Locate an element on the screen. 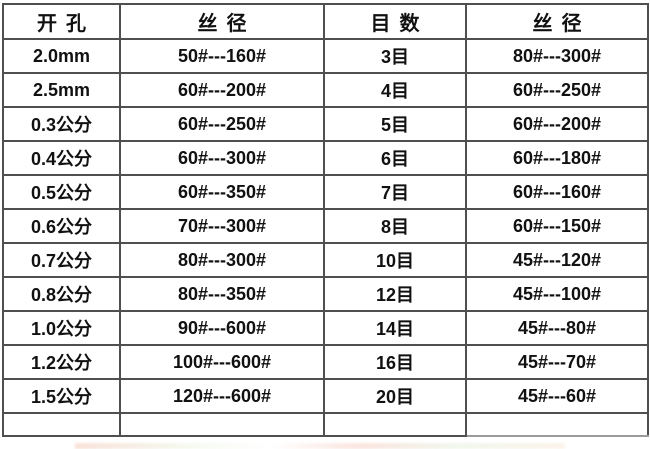  table-cell: 7目 is located at coordinates (395, 192).